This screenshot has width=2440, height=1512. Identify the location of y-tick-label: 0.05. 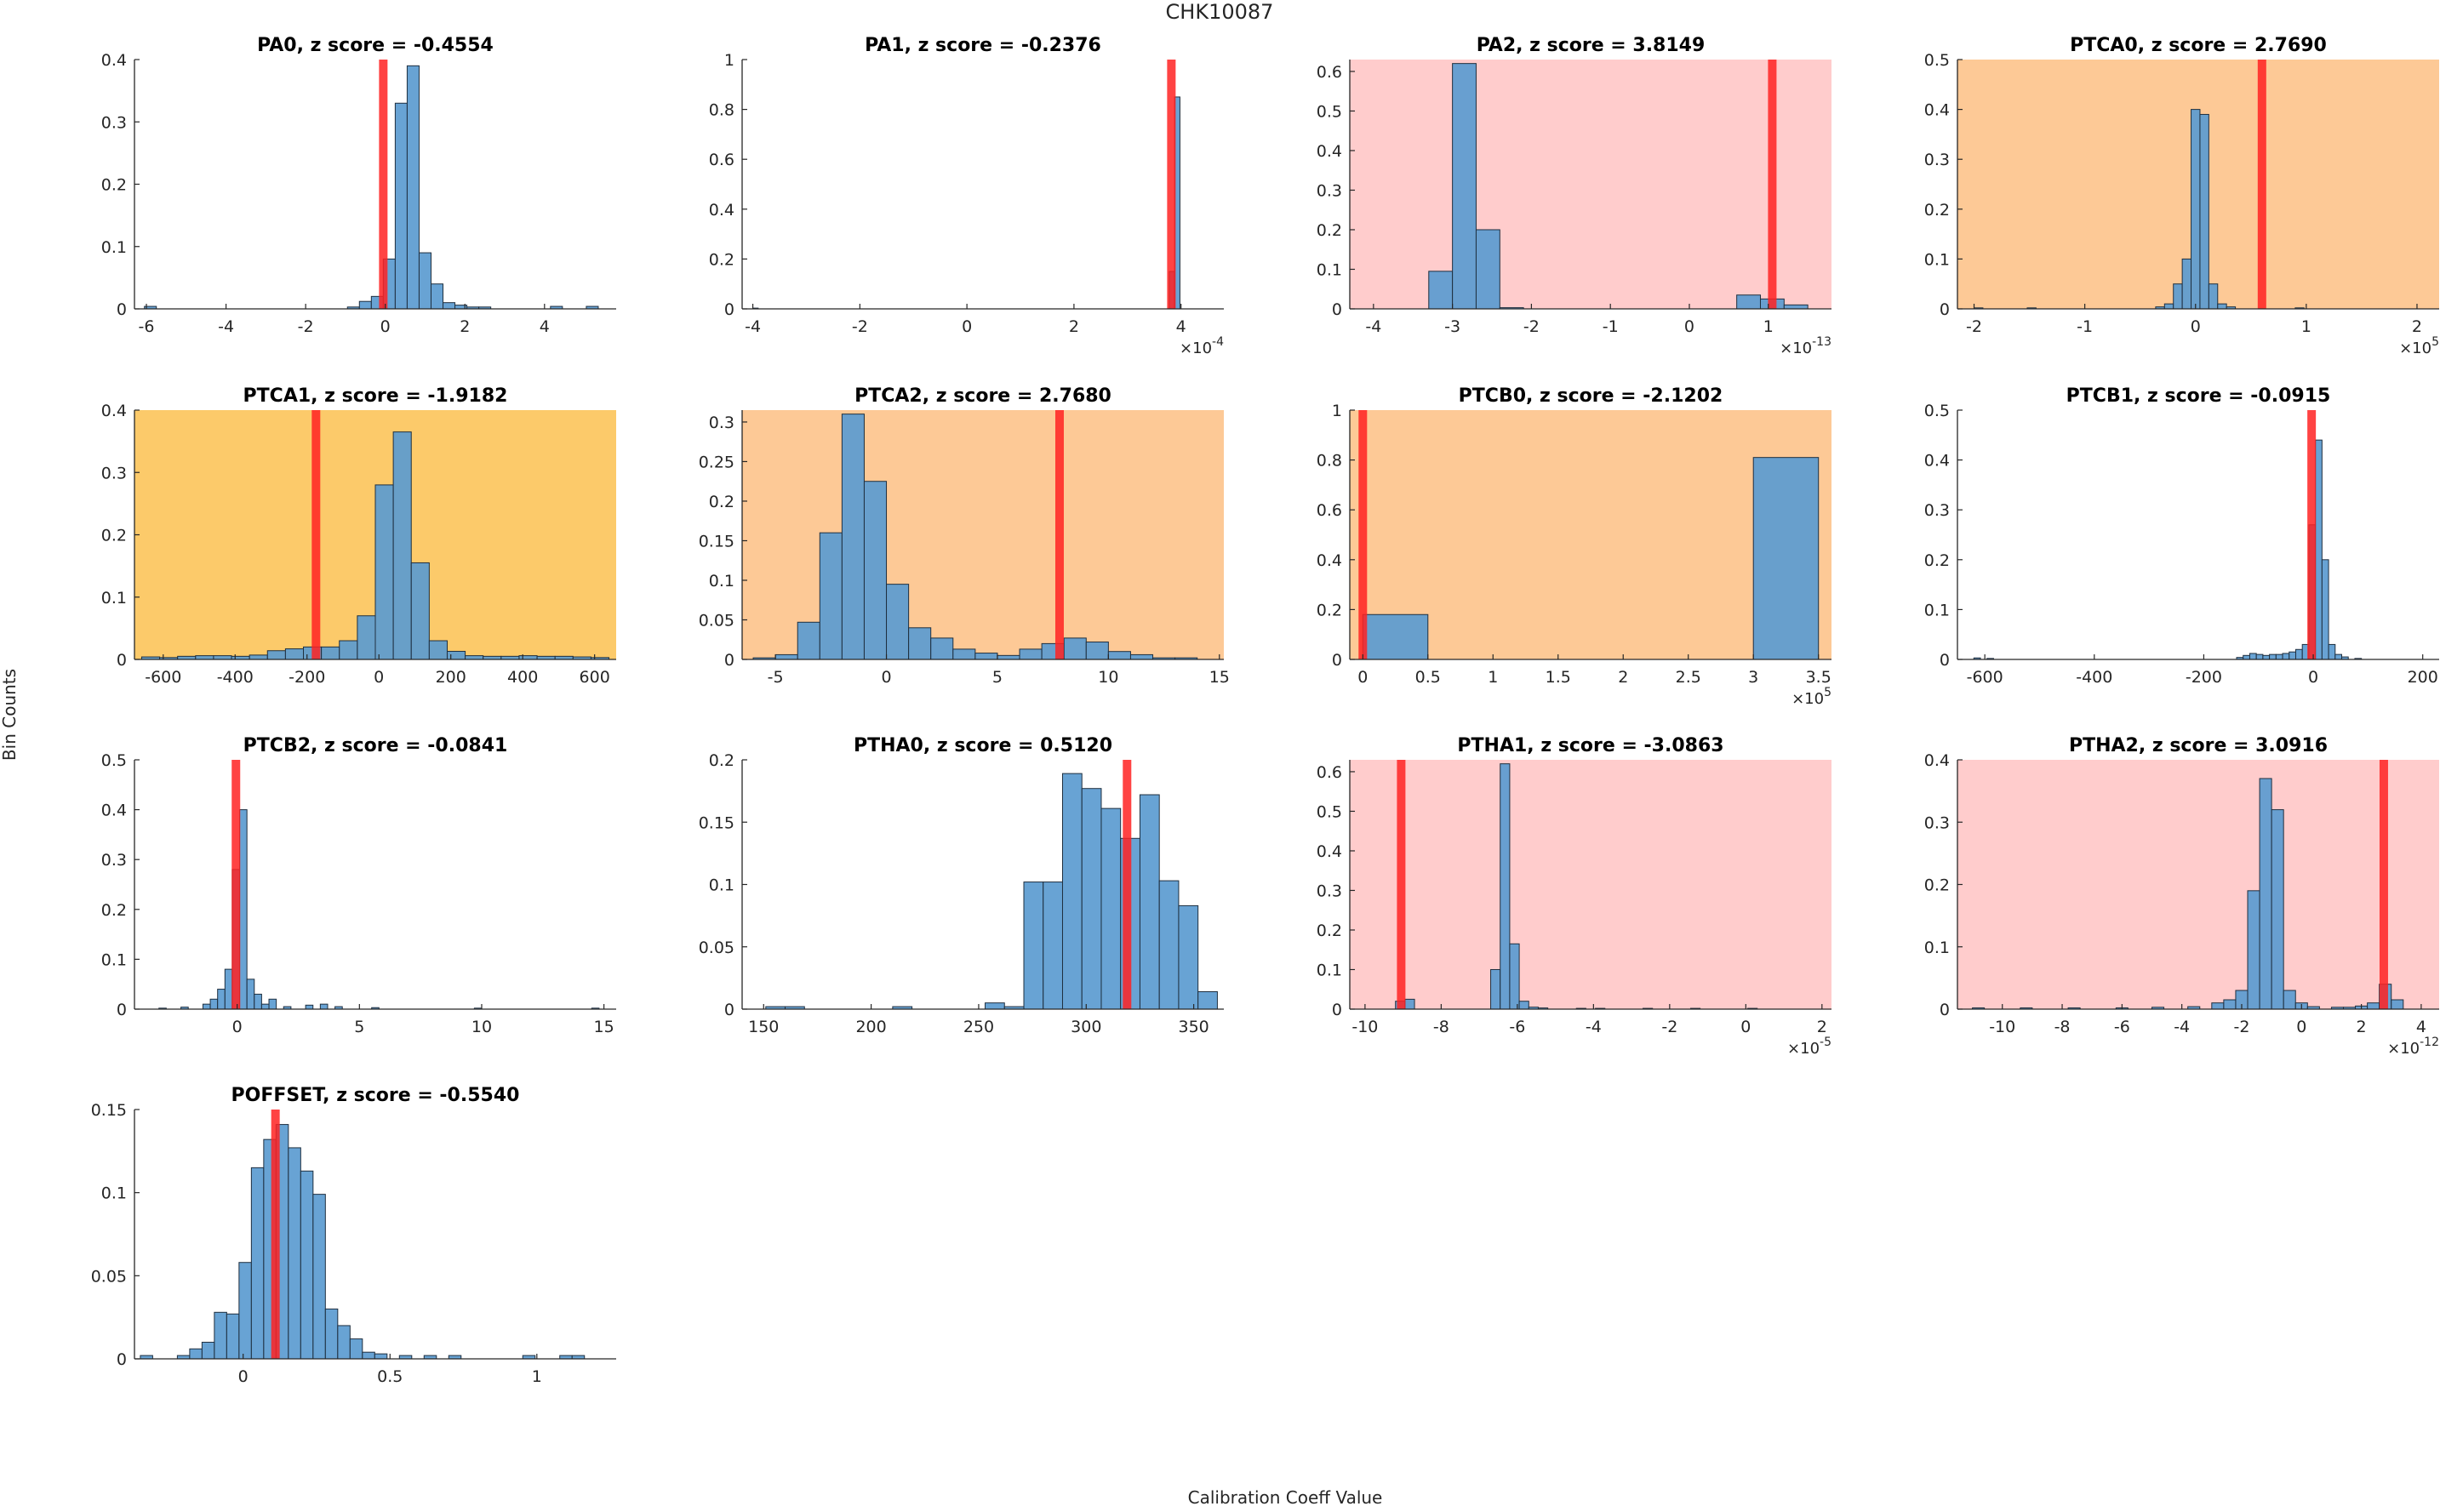
(716, 620).